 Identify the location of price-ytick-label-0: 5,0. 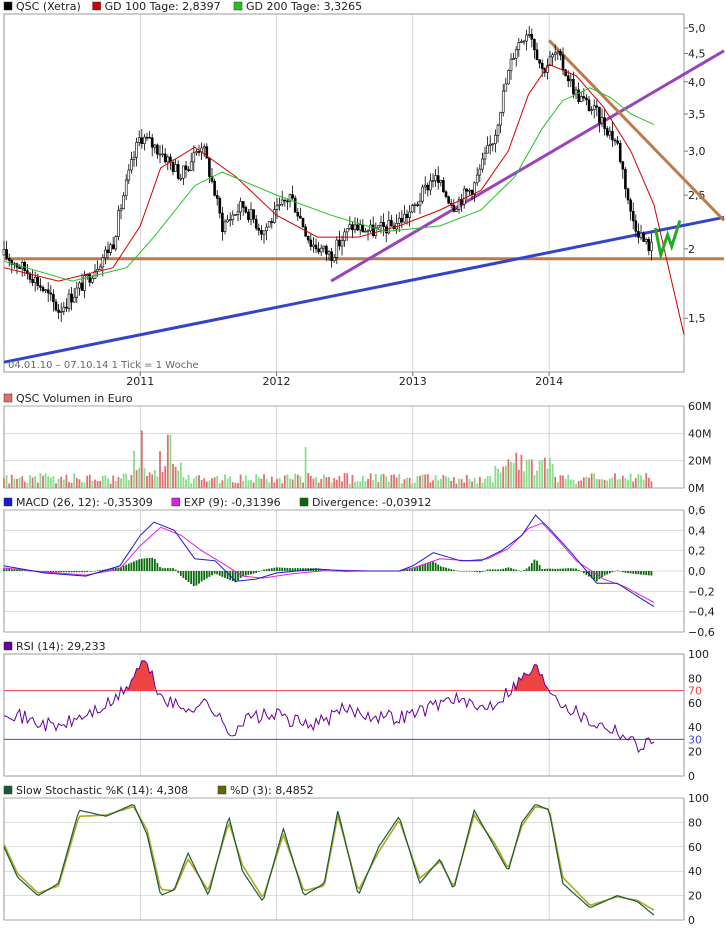
(697, 28).